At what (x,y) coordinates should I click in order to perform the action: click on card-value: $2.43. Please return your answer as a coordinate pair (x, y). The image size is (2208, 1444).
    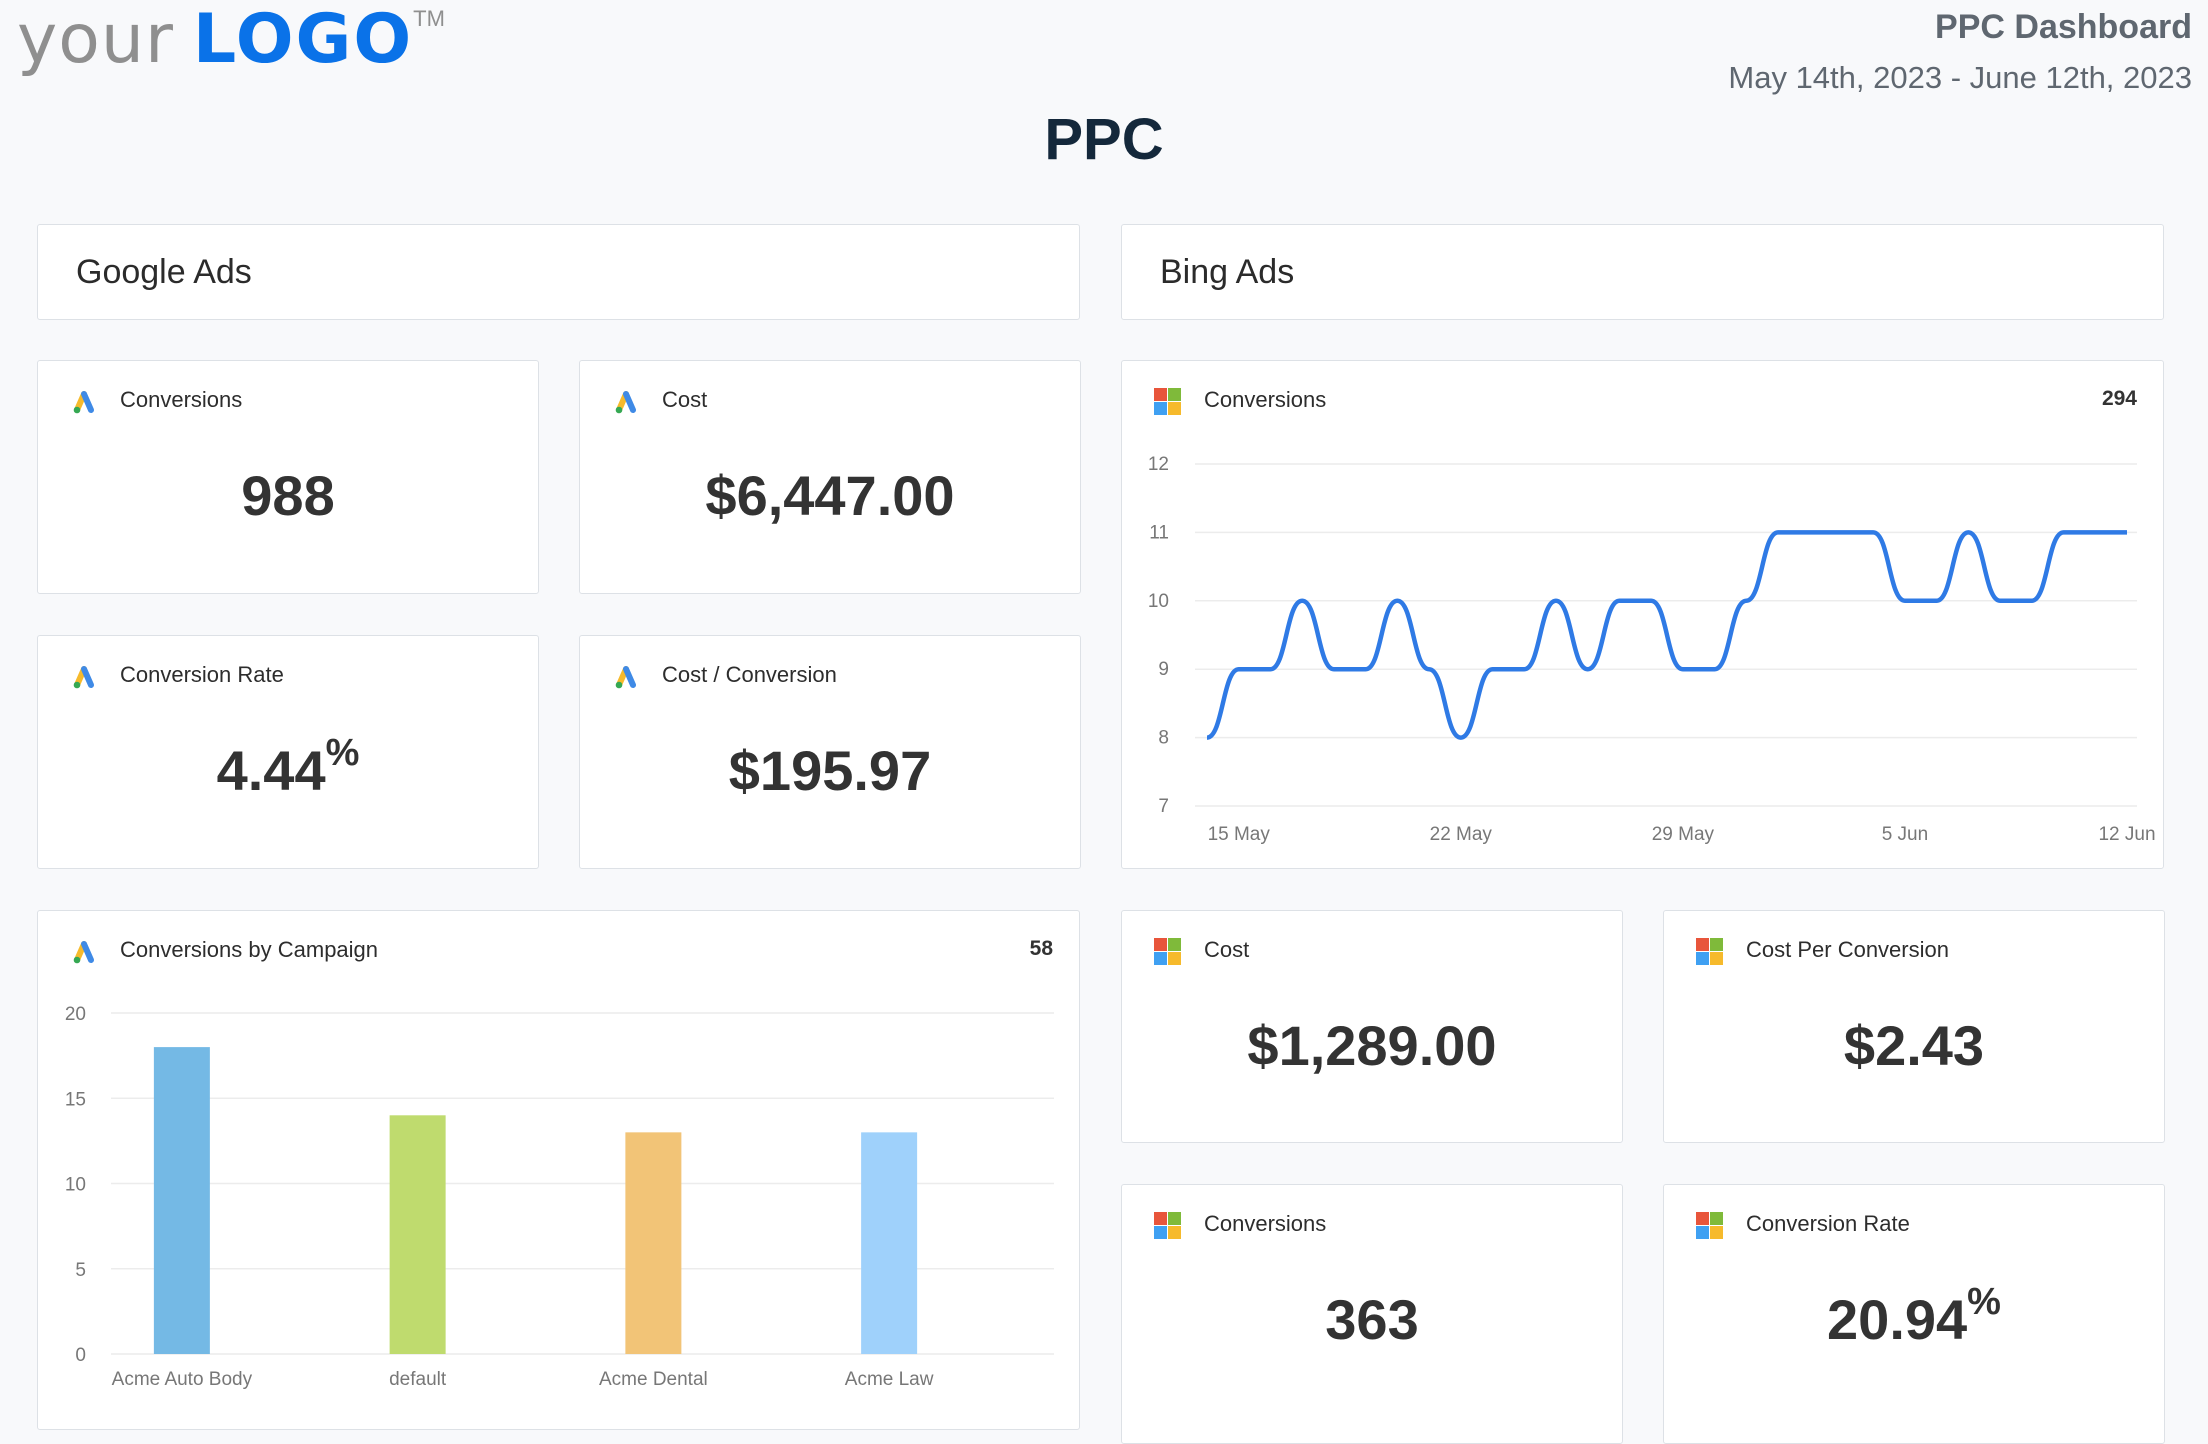
    Looking at the image, I should click on (1914, 1045).